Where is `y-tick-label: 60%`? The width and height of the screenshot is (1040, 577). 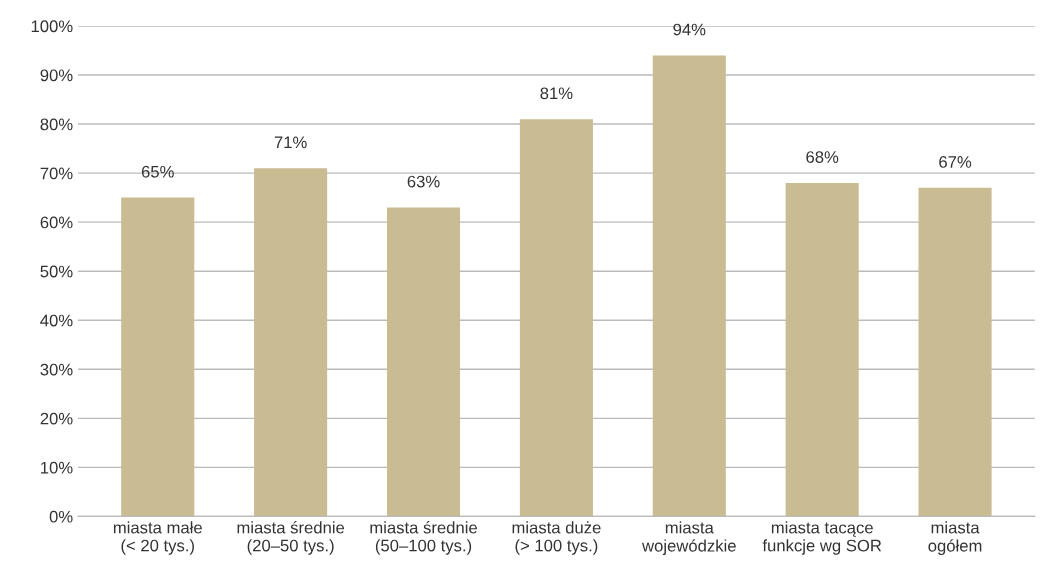
y-tick-label: 60% is located at coordinates (56, 222).